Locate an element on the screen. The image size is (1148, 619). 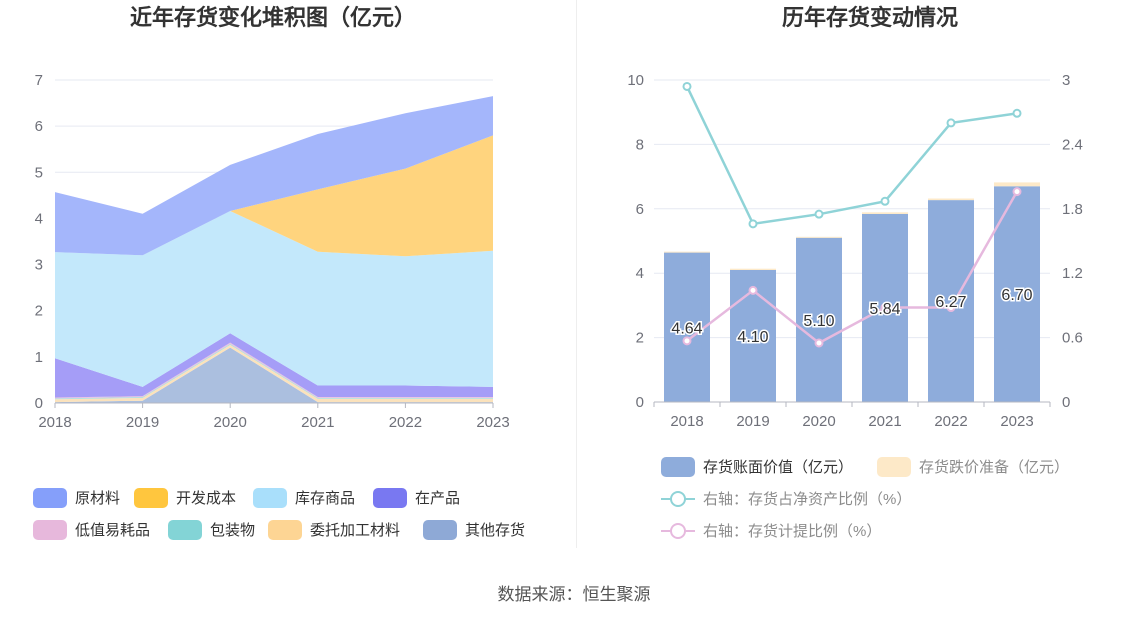
area-其他存货 is located at coordinates (274, 375).